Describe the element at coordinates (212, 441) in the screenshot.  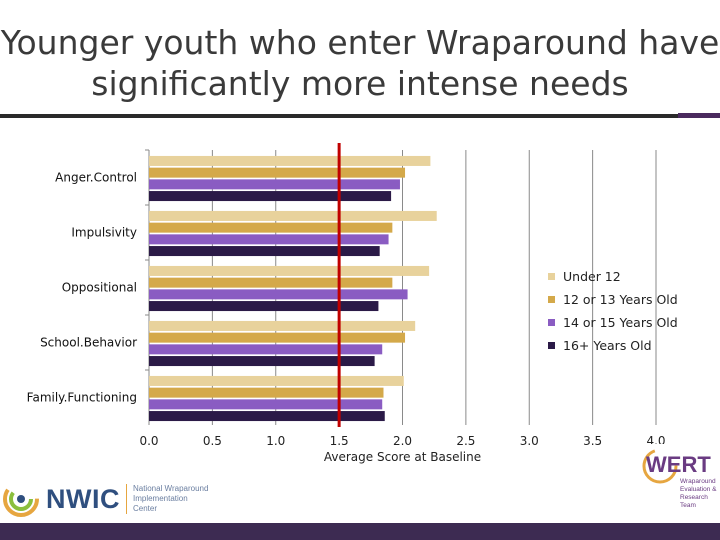
I see `x-tick-label: 0.5` at that location.